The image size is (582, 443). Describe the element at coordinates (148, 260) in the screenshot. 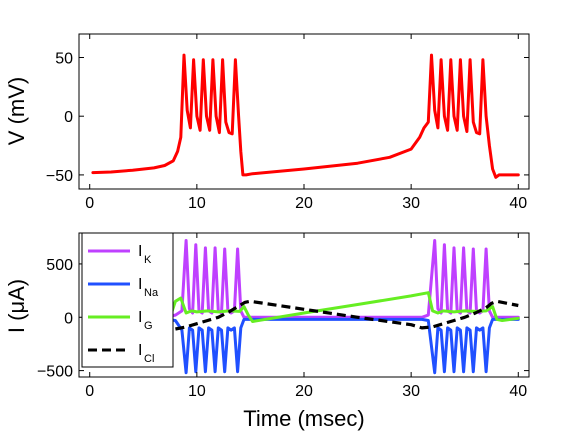

I see `legend-label-subscript: K` at that location.